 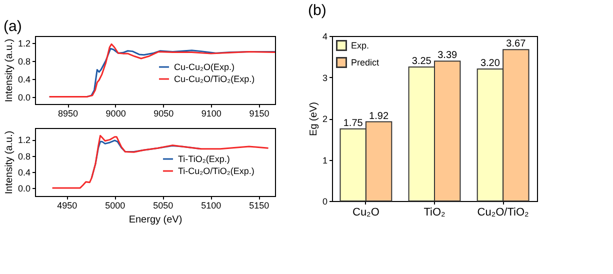 What do you see at coordinates (314, 119) in the screenshot?
I see `y-axis-title: Eg (eV)` at bounding box center [314, 119].